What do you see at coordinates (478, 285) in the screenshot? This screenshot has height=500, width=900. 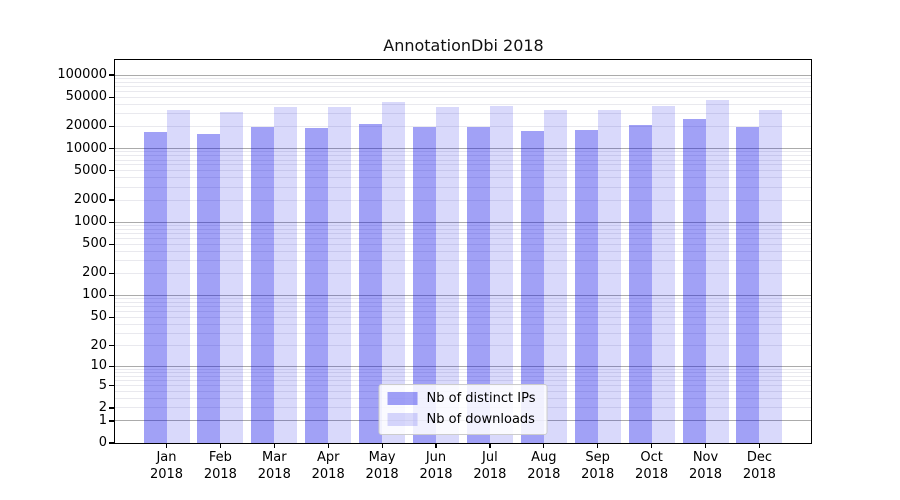 I see `bar-nb-of-distinct-ips-jul` at bounding box center [478, 285].